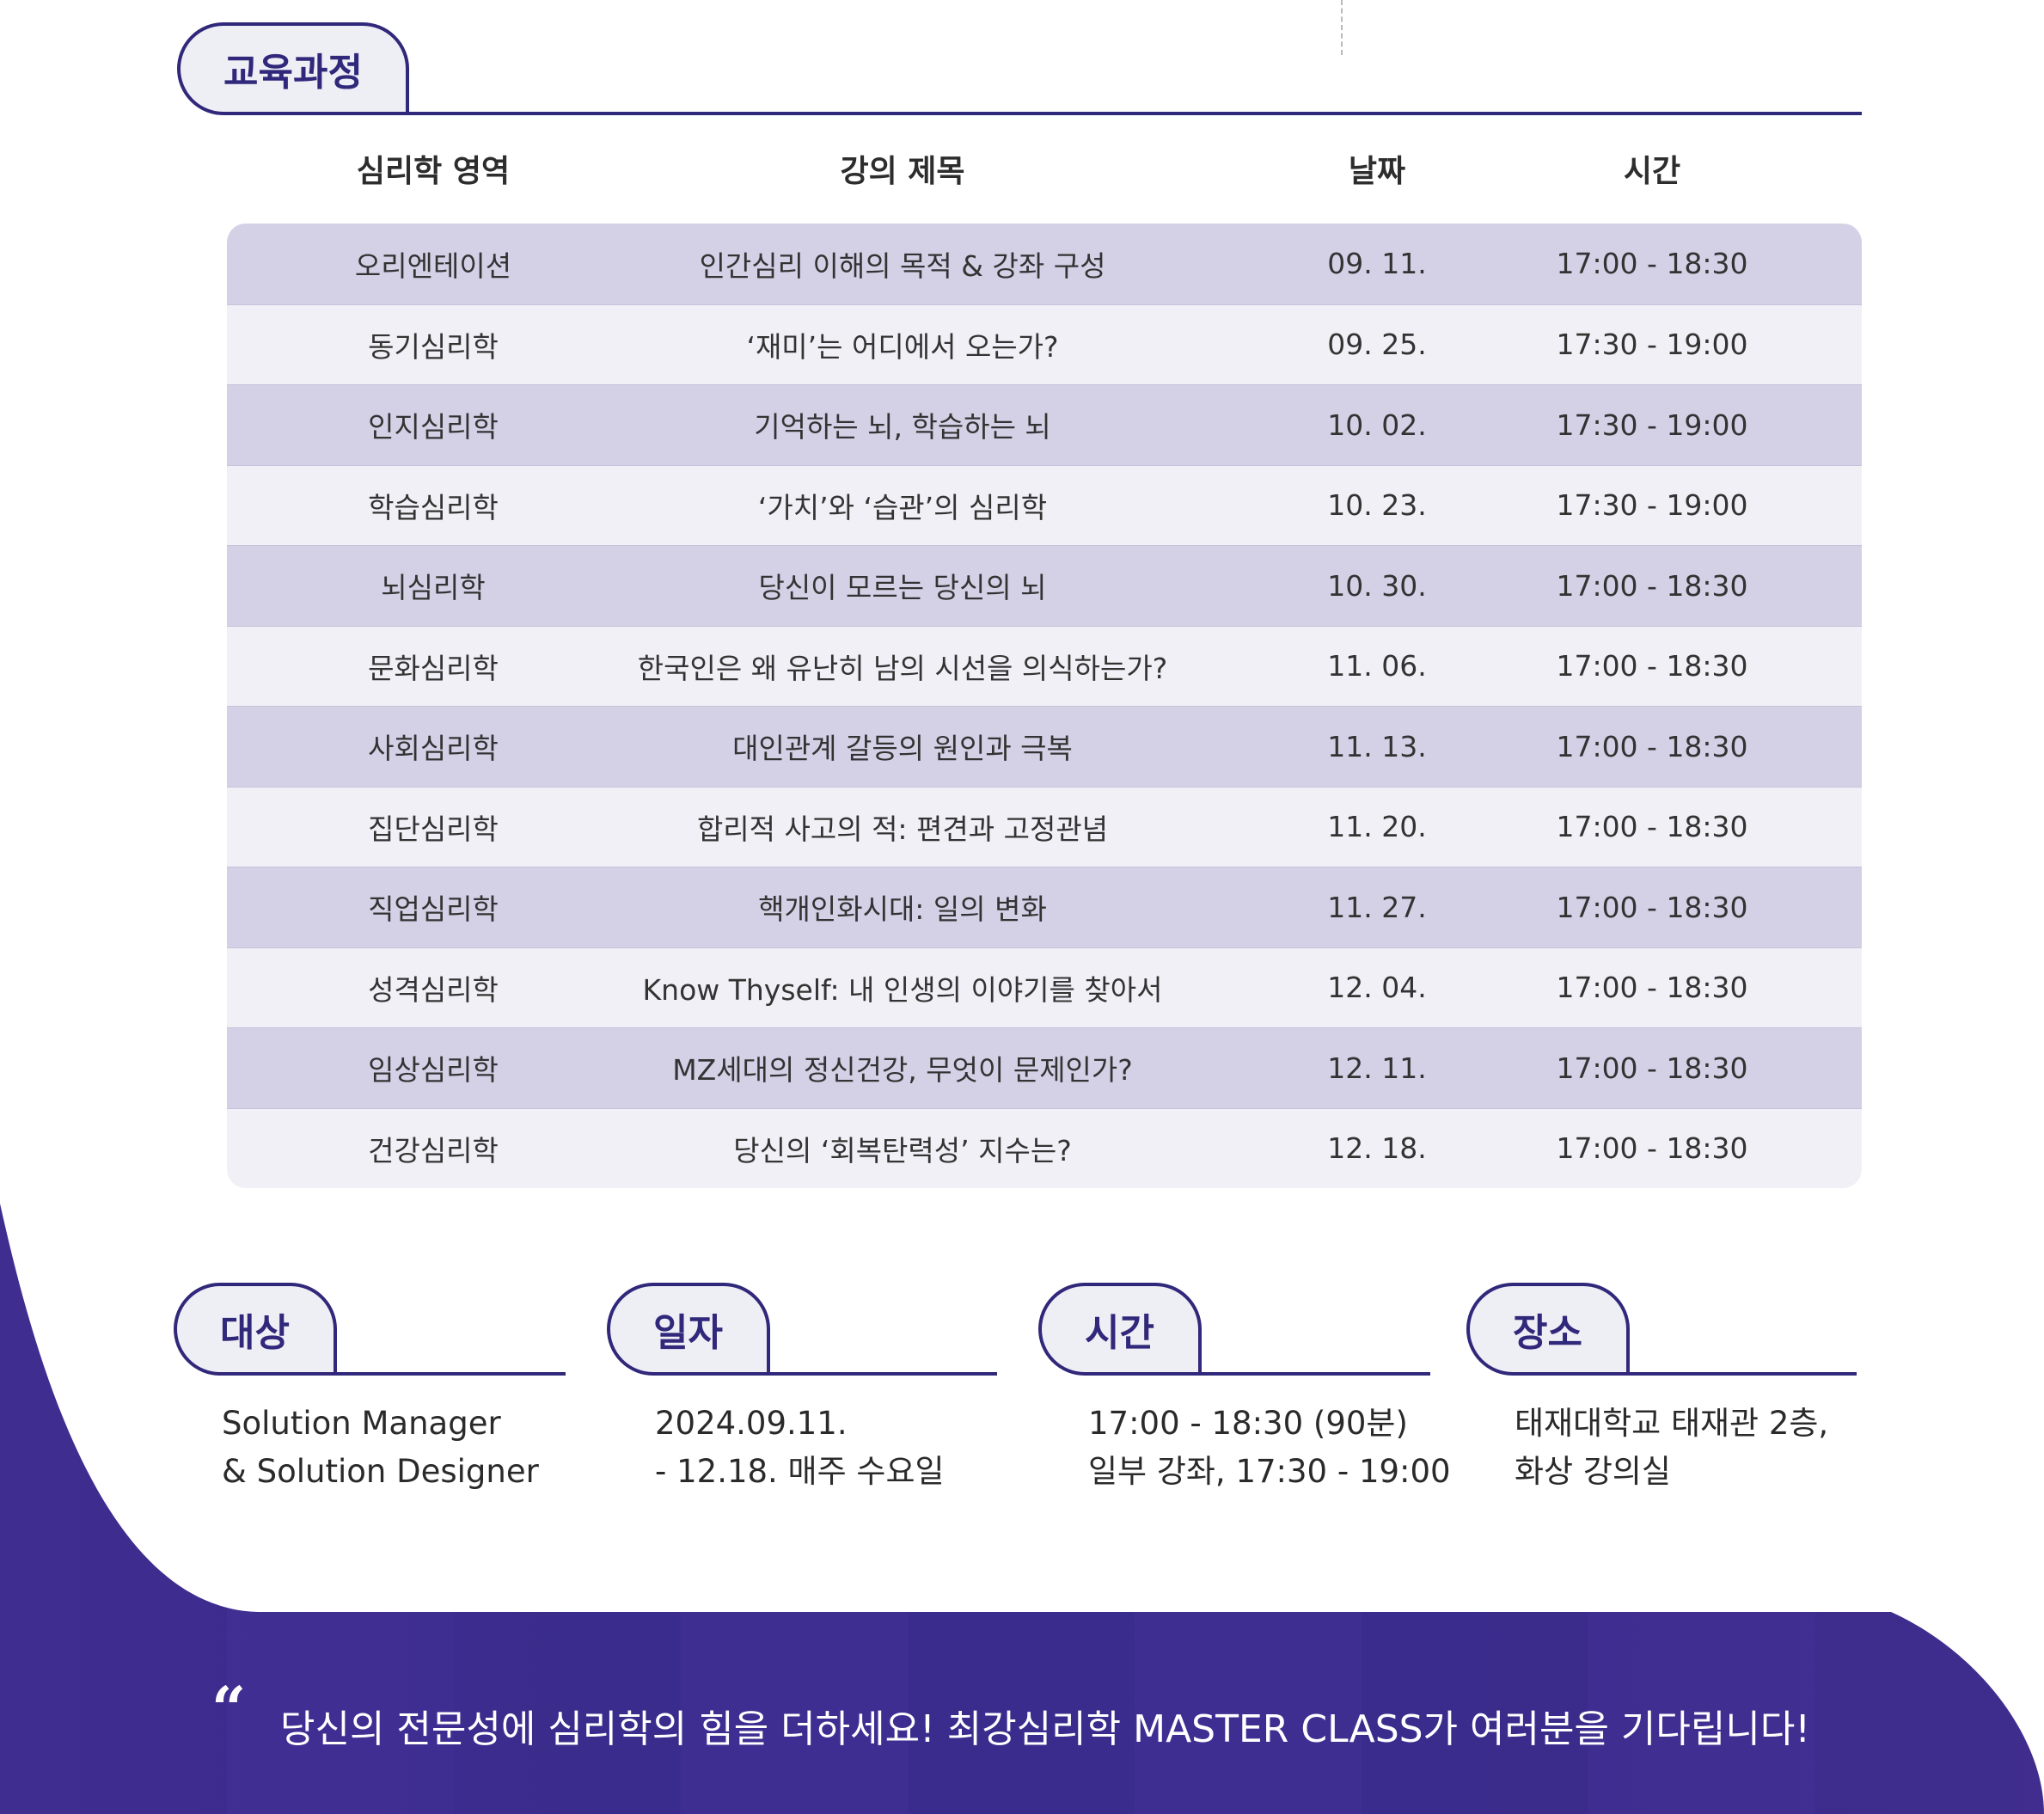  Describe the element at coordinates (688, 1333) in the screenshot. I see `info-label-date: 일자` at that location.